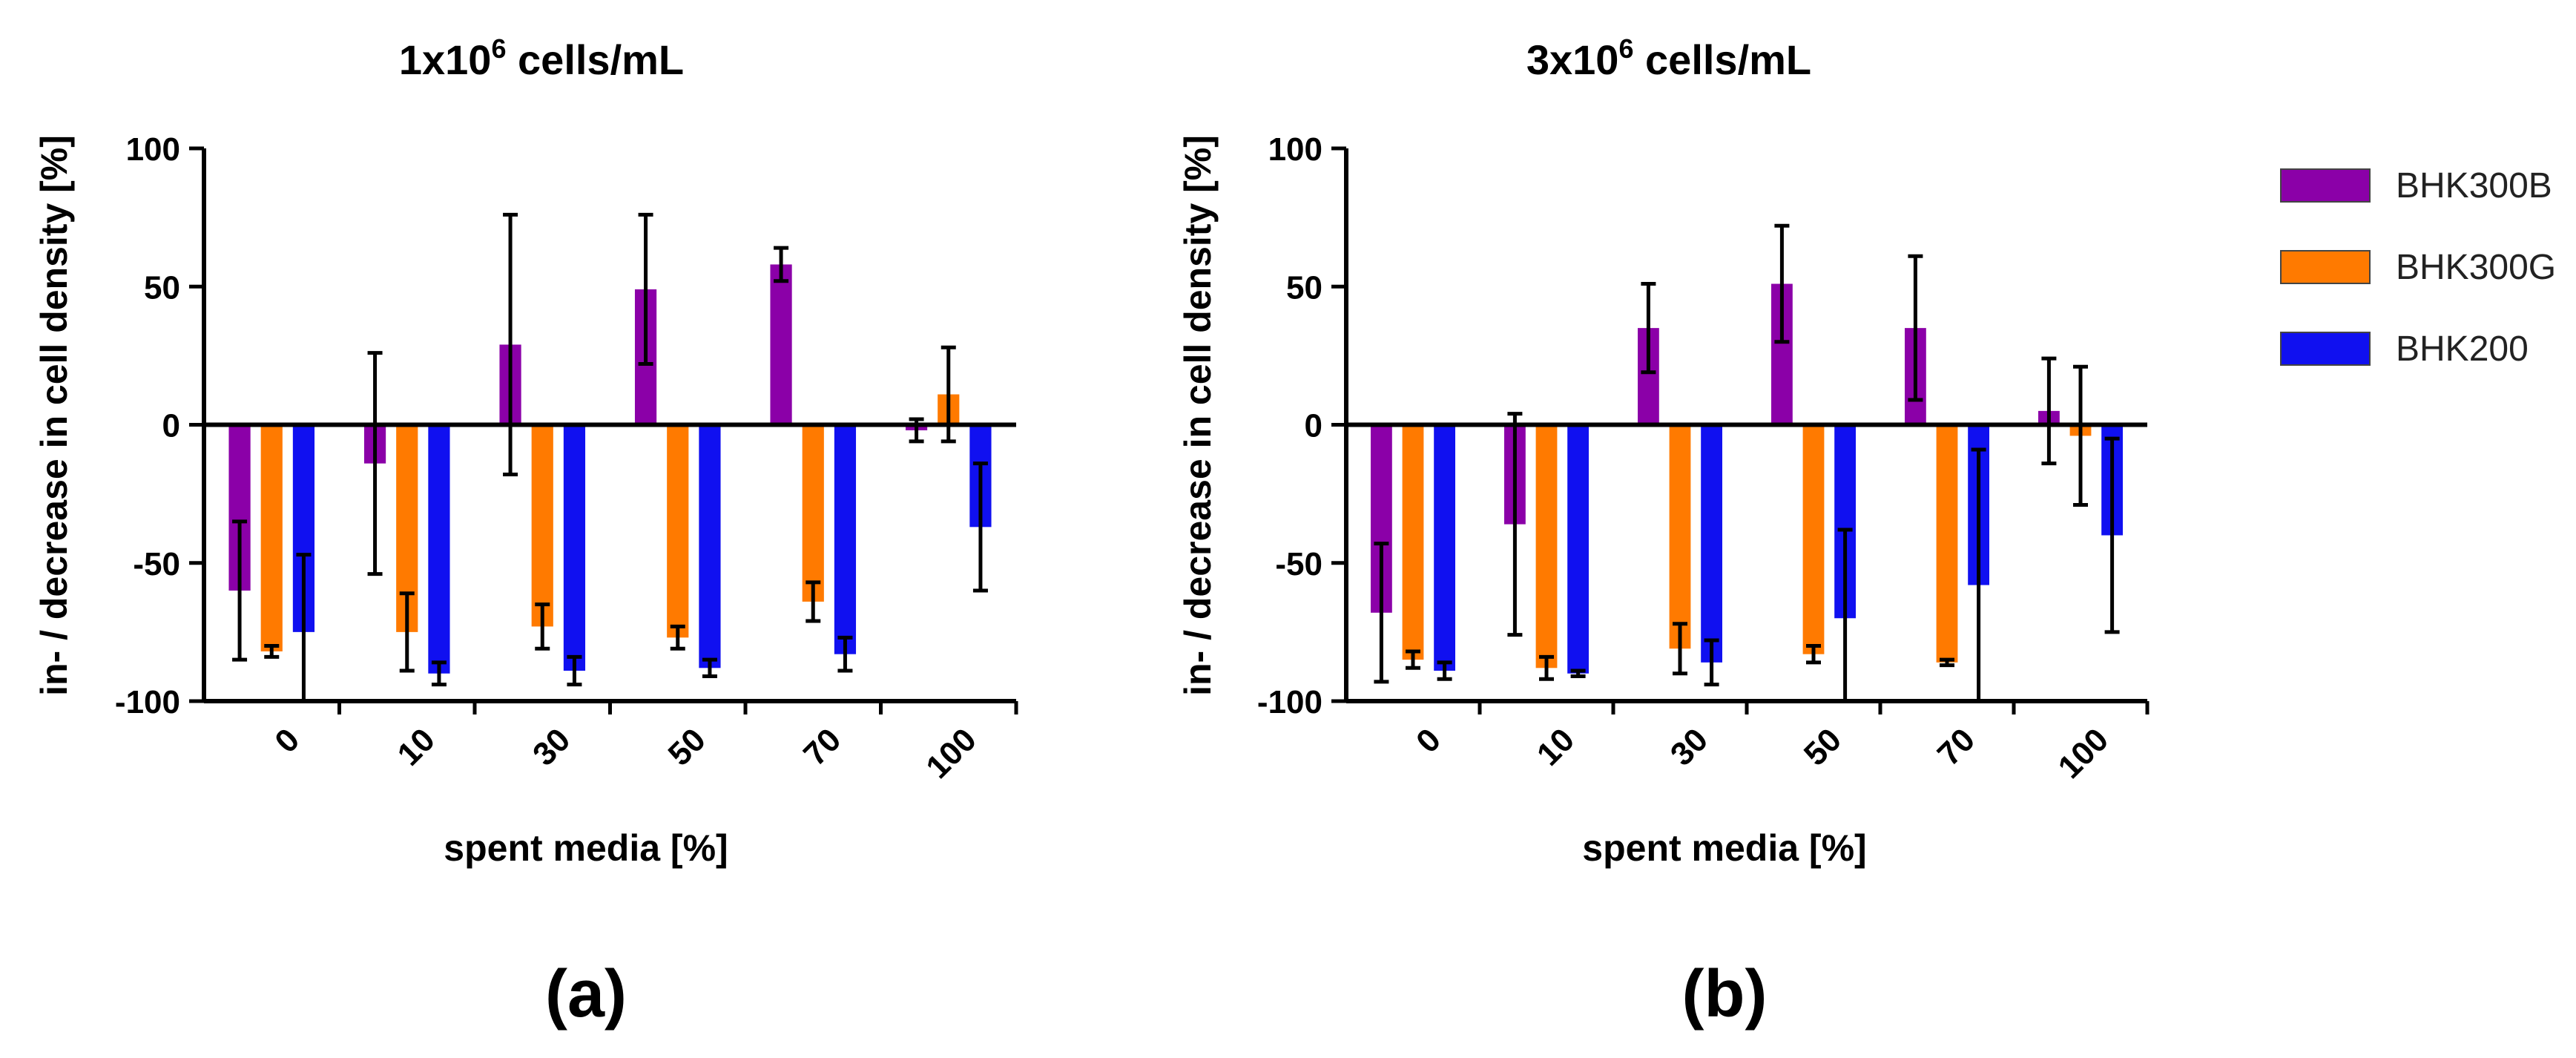  What do you see at coordinates (2325, 267) in the screenshot?
I see `legend-swatch-bhk300g` at bounding box center [2325, 267].